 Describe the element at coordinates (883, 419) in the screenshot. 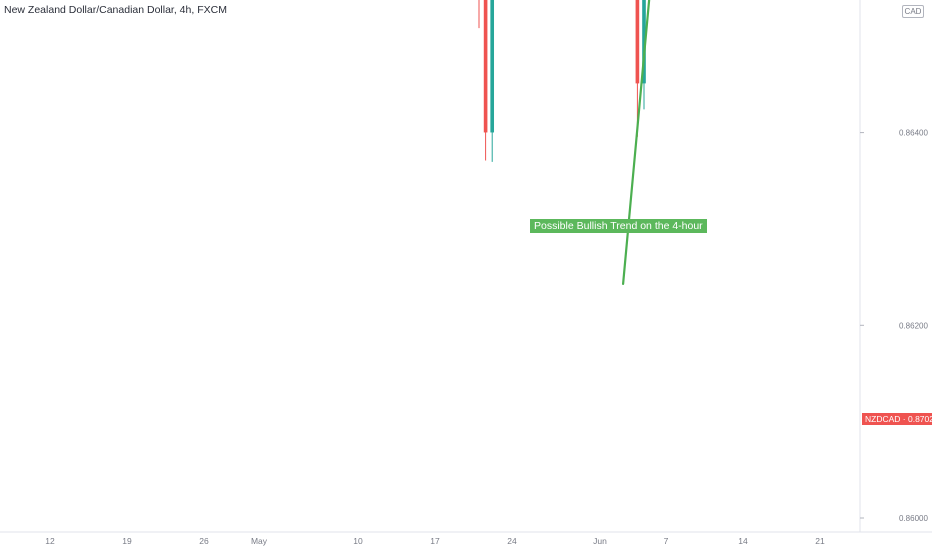

I see `symbol-label: NZDCAD` at that location.